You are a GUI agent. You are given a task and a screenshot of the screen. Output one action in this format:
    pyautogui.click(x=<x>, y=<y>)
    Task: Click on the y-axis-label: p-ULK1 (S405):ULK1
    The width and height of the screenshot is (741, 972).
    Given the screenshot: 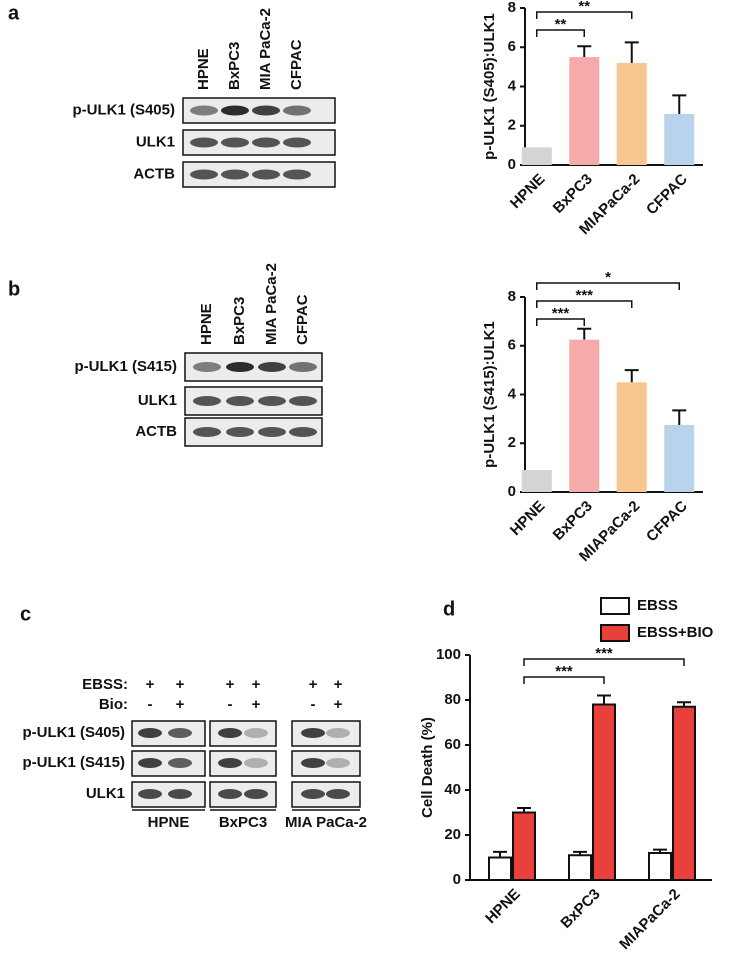 What is the action you would take?
    pyautogui.click(x=489, y=86)
    